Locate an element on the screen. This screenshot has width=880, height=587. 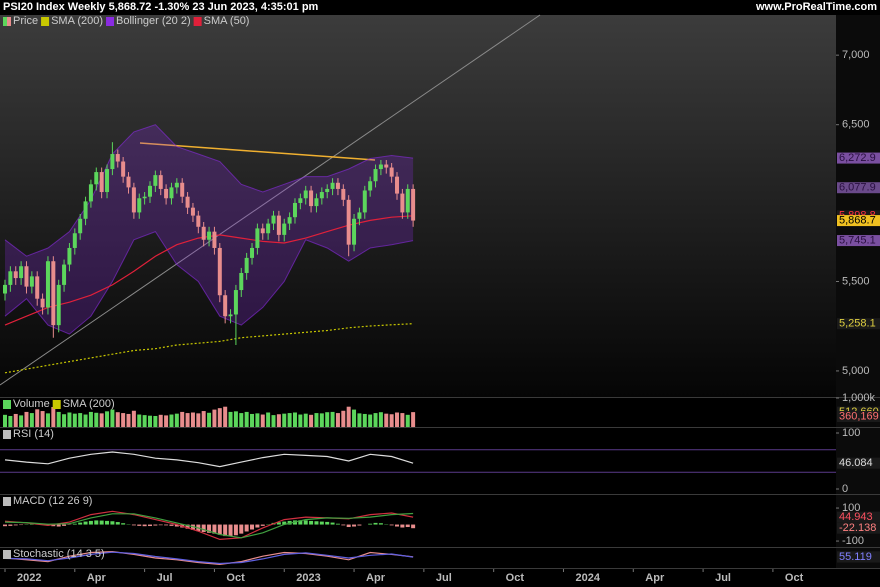
y-tick-label: 100 is located at coordinates (851, 508).